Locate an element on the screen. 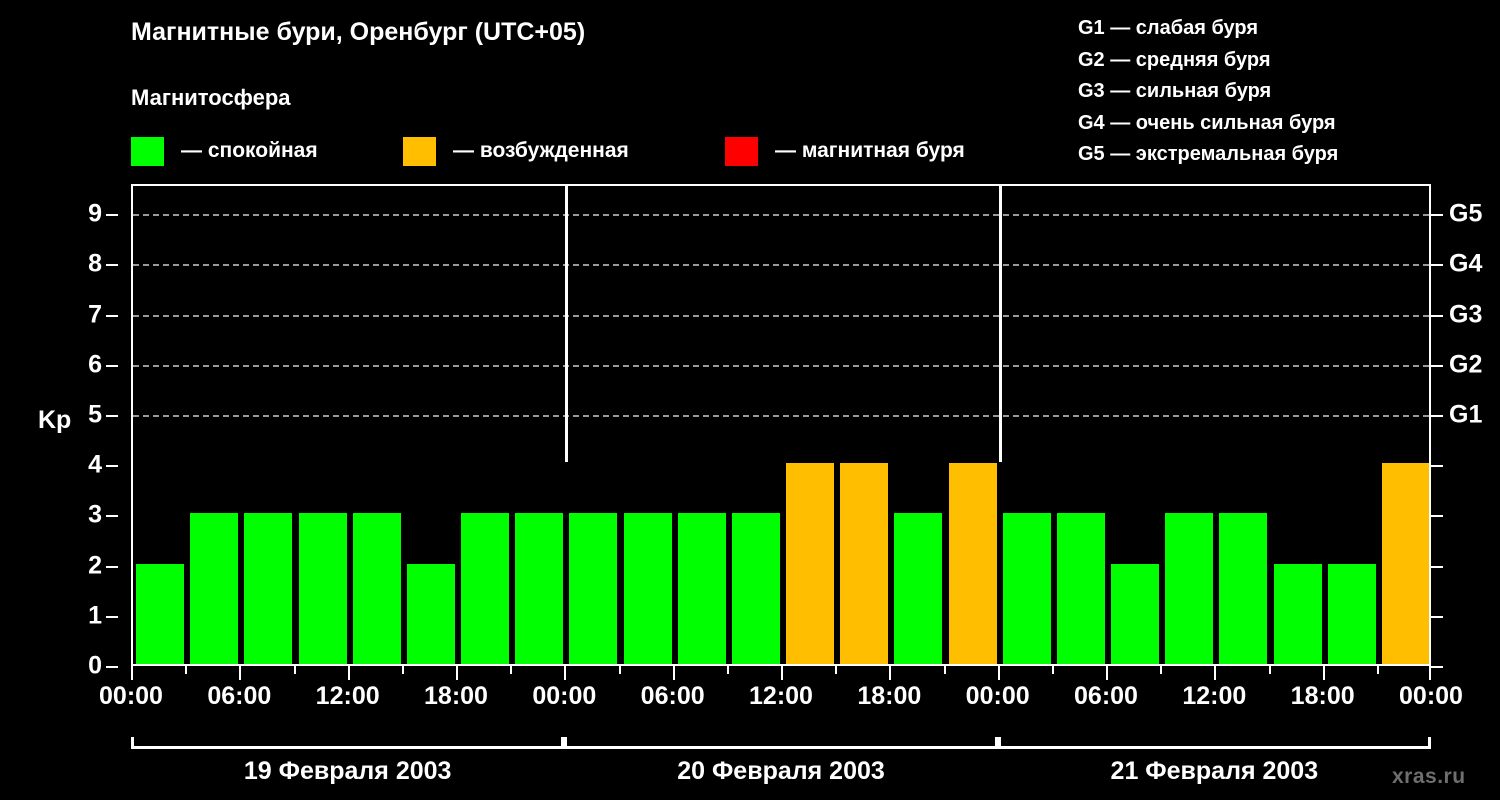  x-tick-label-9: 06:00 is located at coordinates (1106, 696).